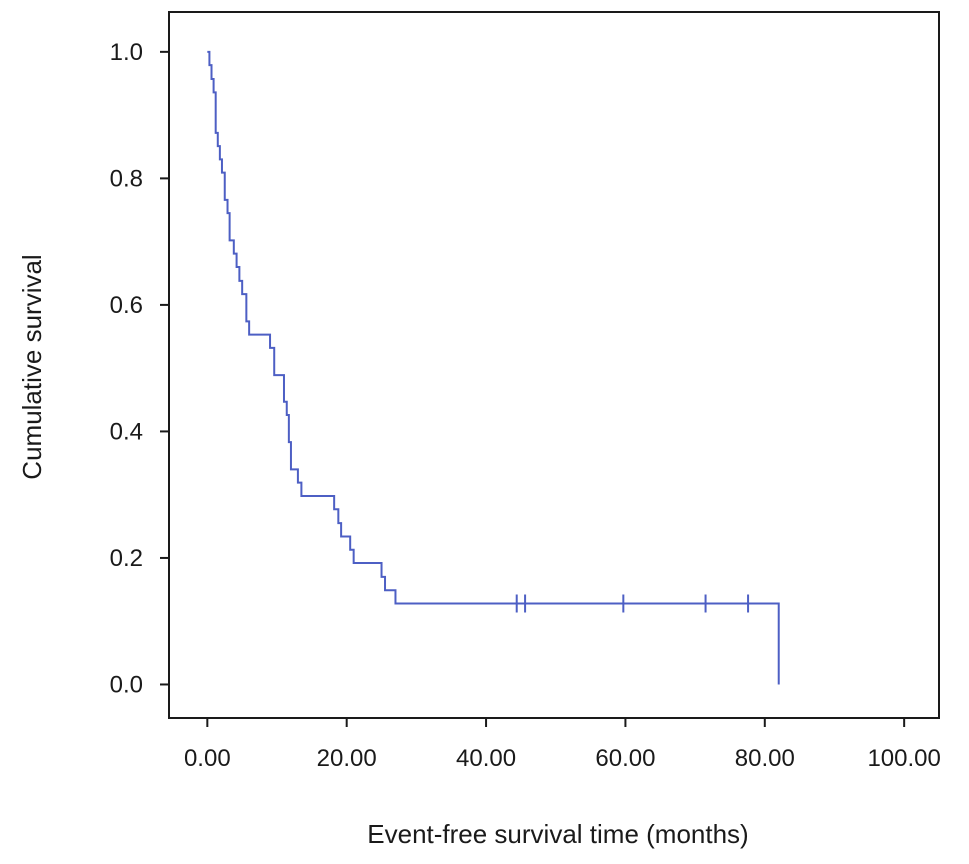 The width and height of the screenshot is (969, 864). Describe the element at coordinates (557, 834) in the screenshot. I see `x-axis-title: Event-free survival time (months)` at that location.